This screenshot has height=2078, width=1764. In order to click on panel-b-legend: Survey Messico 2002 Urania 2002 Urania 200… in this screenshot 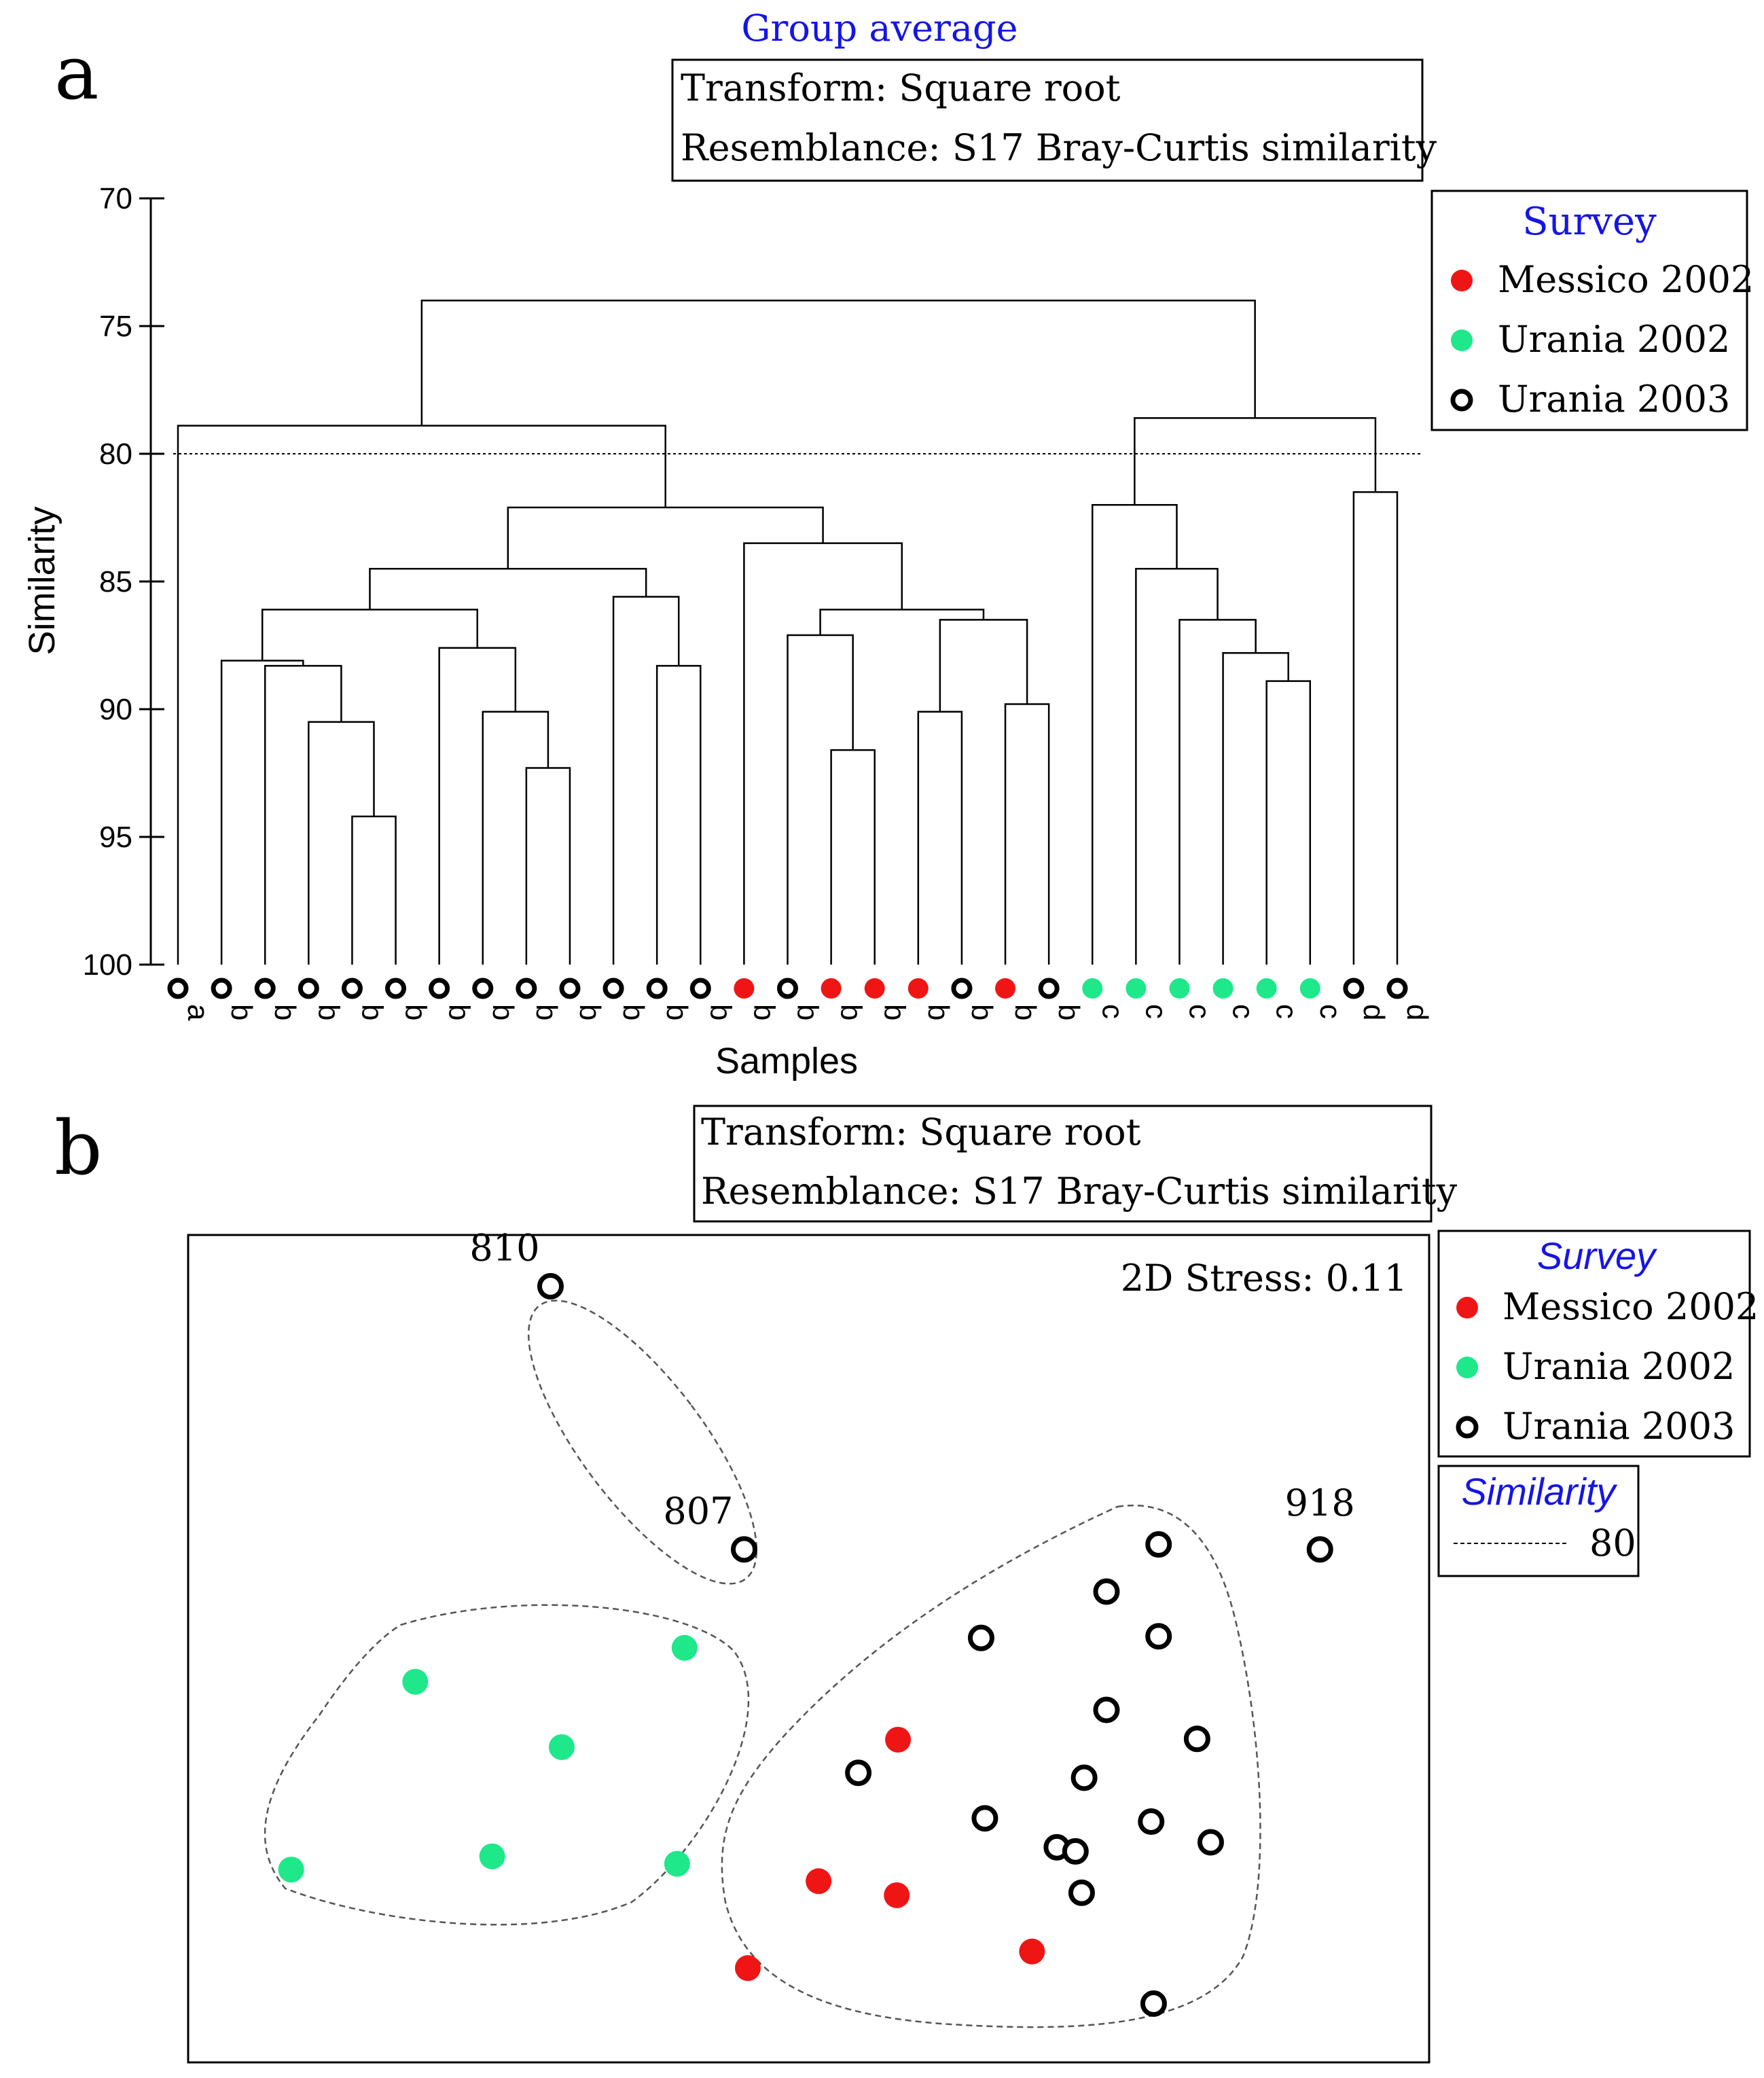, I will do `click(1598, 1344)`.